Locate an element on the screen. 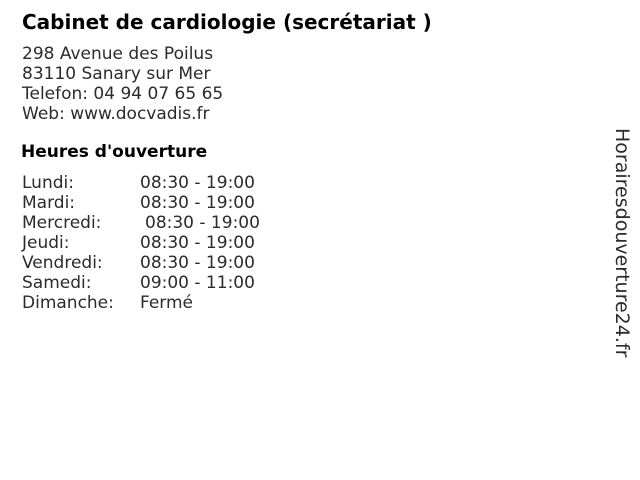 The image size is (640, 480). hours-row-tuesday: Mardi: 08:30 - 19:00 is located at coordinates (141, 203).